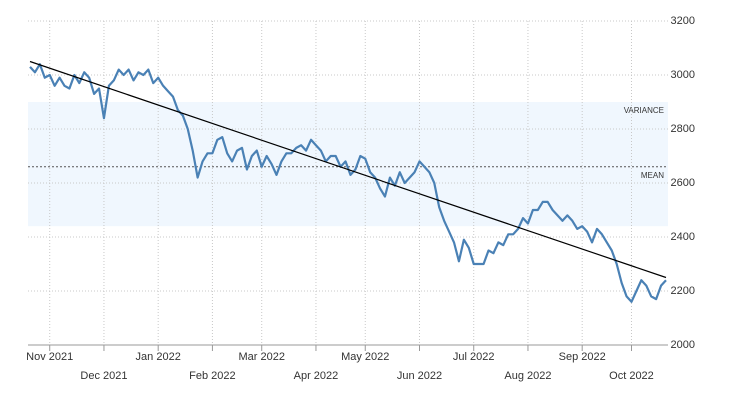 The image size is (730, 400). Describe the element at coordinates (419, 376) in the screenshot. I see `x-tick-label: Jun 2022` at that location.